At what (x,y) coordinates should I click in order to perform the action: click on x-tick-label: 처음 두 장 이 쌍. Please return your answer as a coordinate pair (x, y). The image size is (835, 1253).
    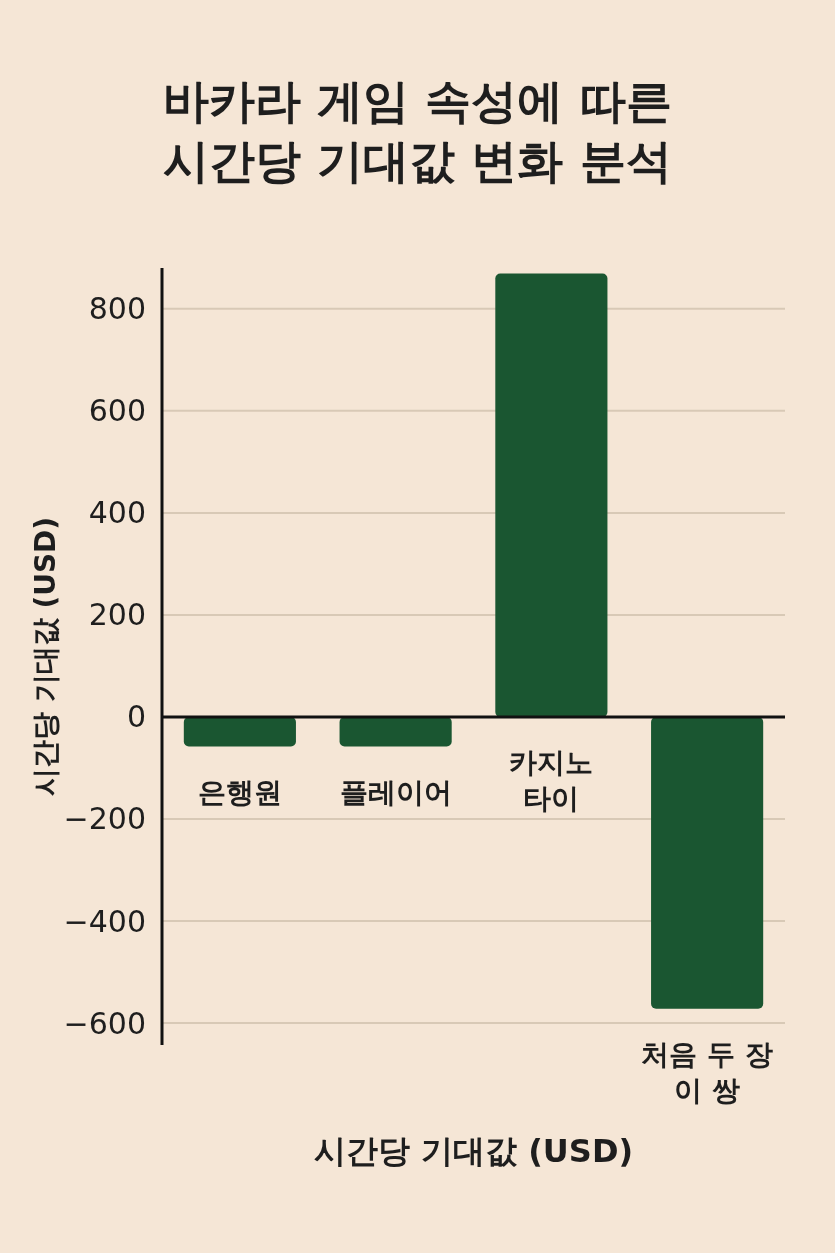
    Looking at the image, I should click on (707, 1073).